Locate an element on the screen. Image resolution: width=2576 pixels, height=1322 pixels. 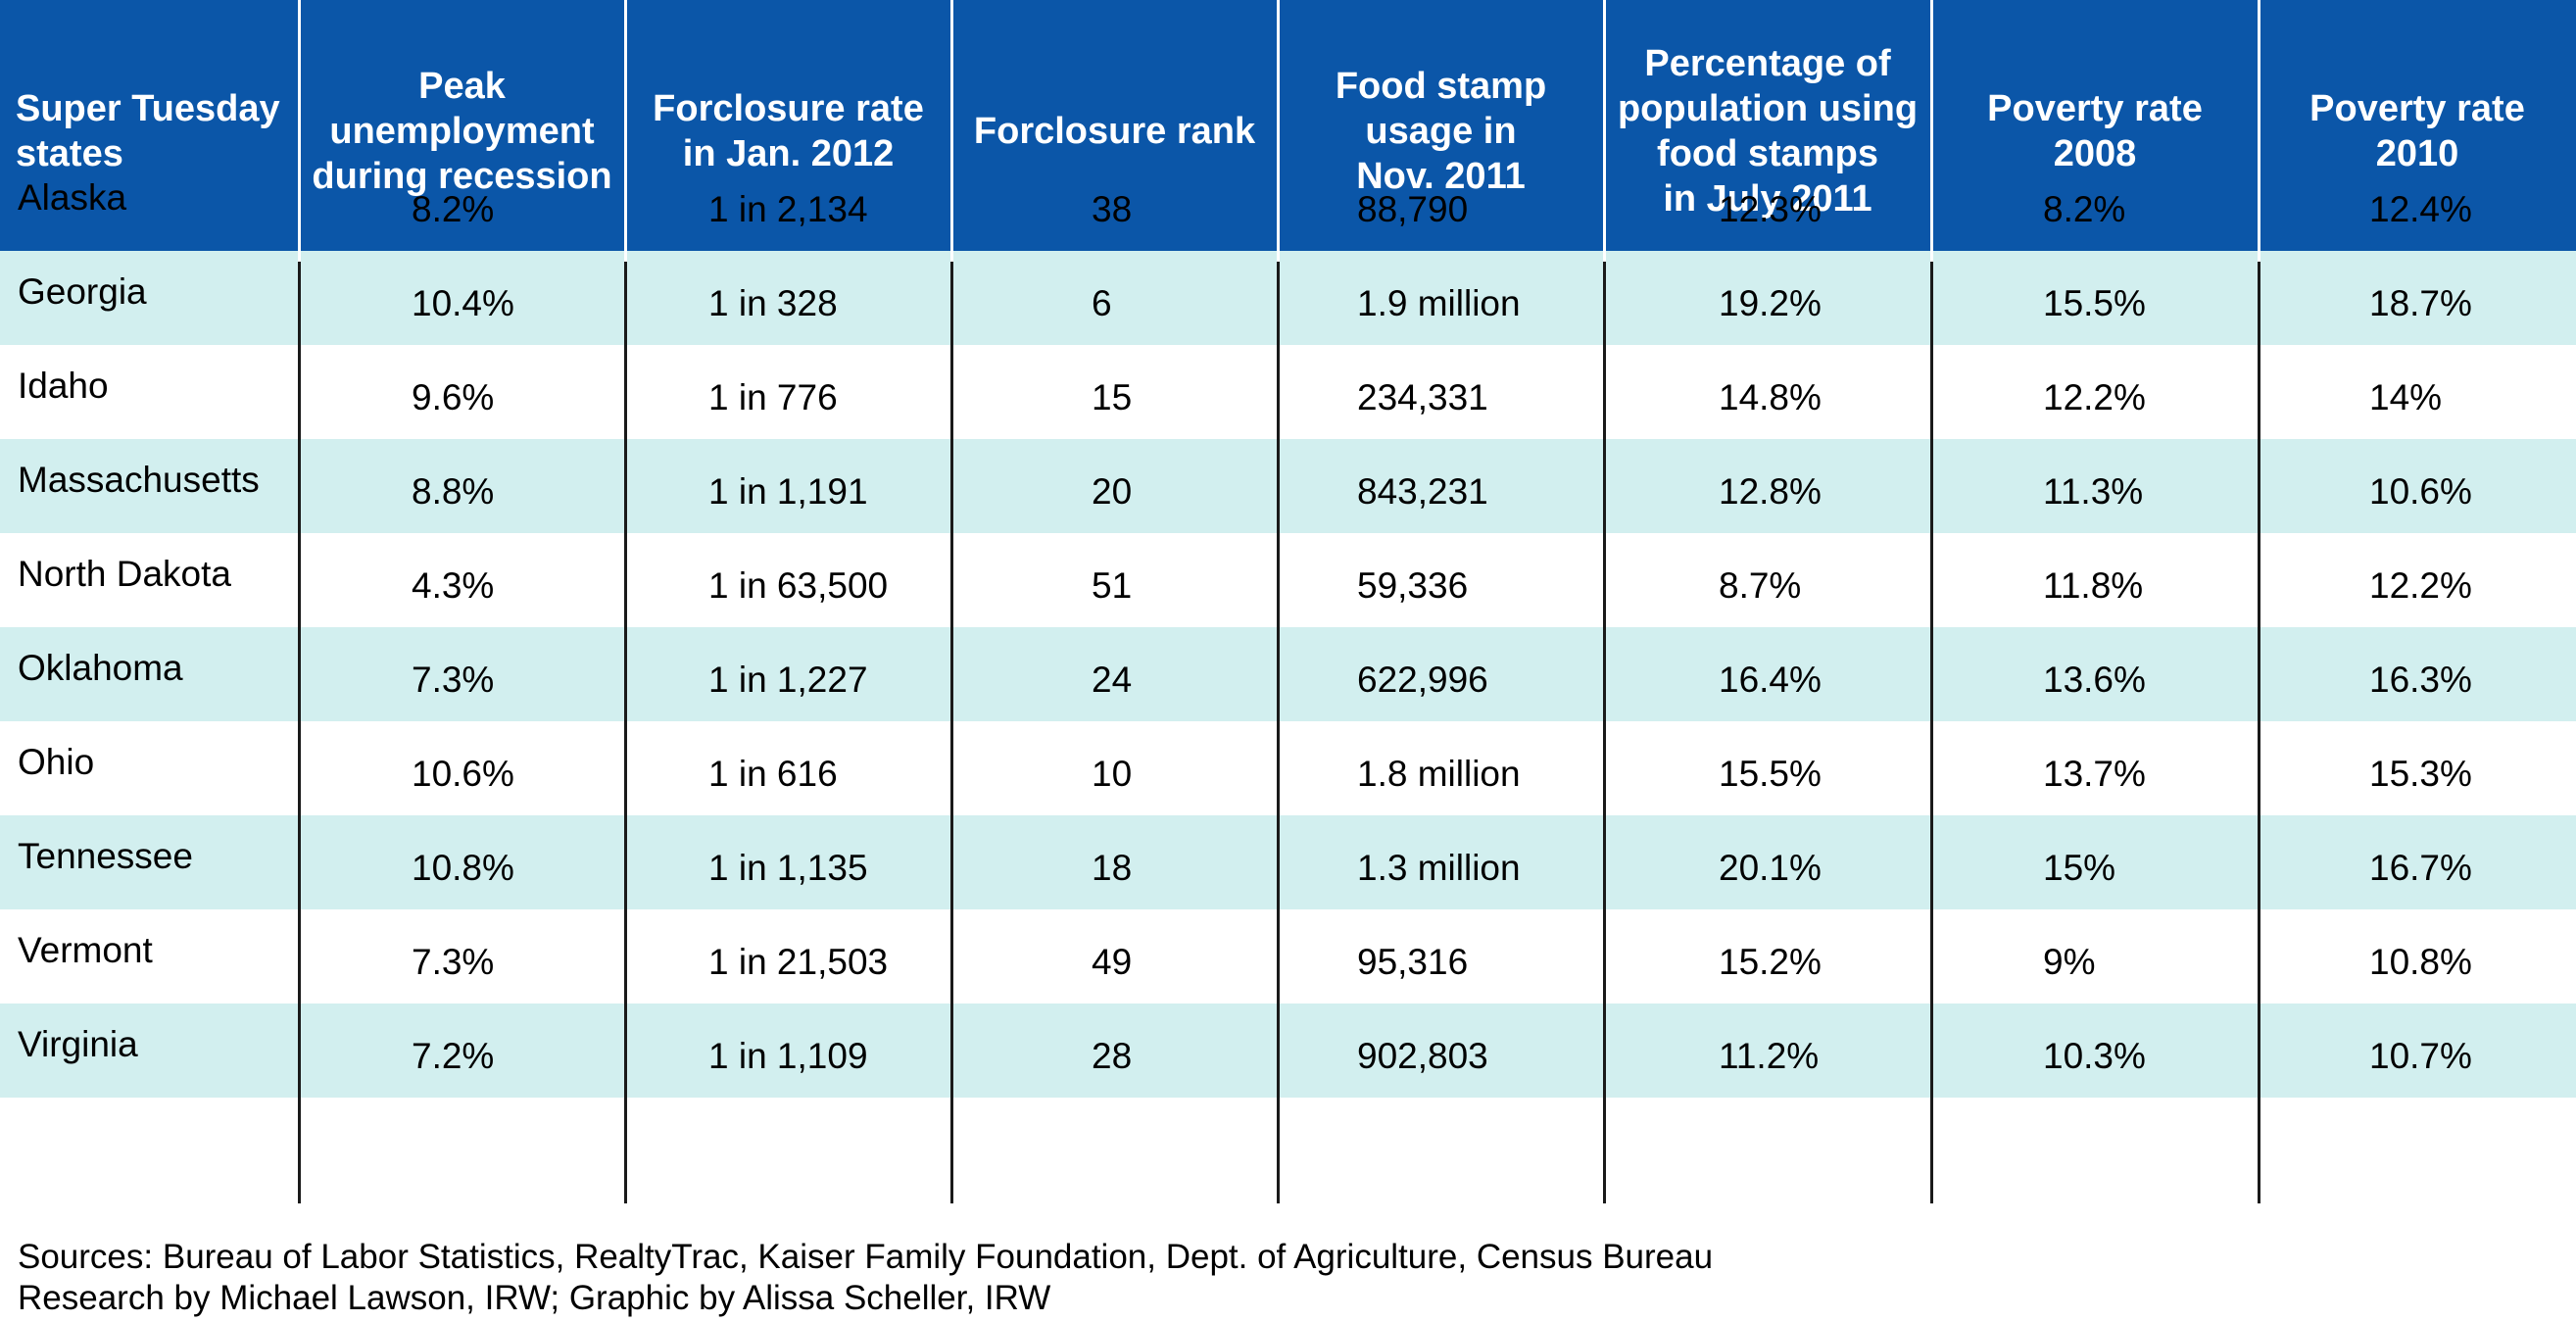
poverty-2008-value: 9% is located at coordinates (2069, 962).